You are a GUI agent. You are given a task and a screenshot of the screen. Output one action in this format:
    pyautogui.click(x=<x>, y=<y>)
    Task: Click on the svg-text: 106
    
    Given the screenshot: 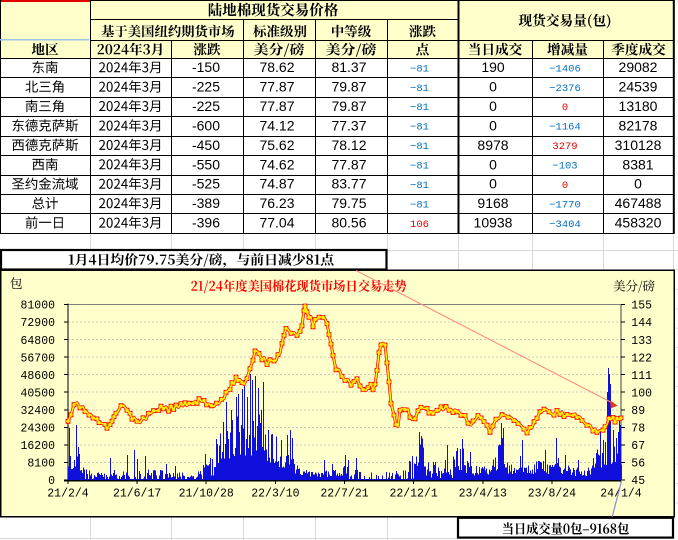 What is the action you would take?
    pyautogui.click(x=419, y=225)
    